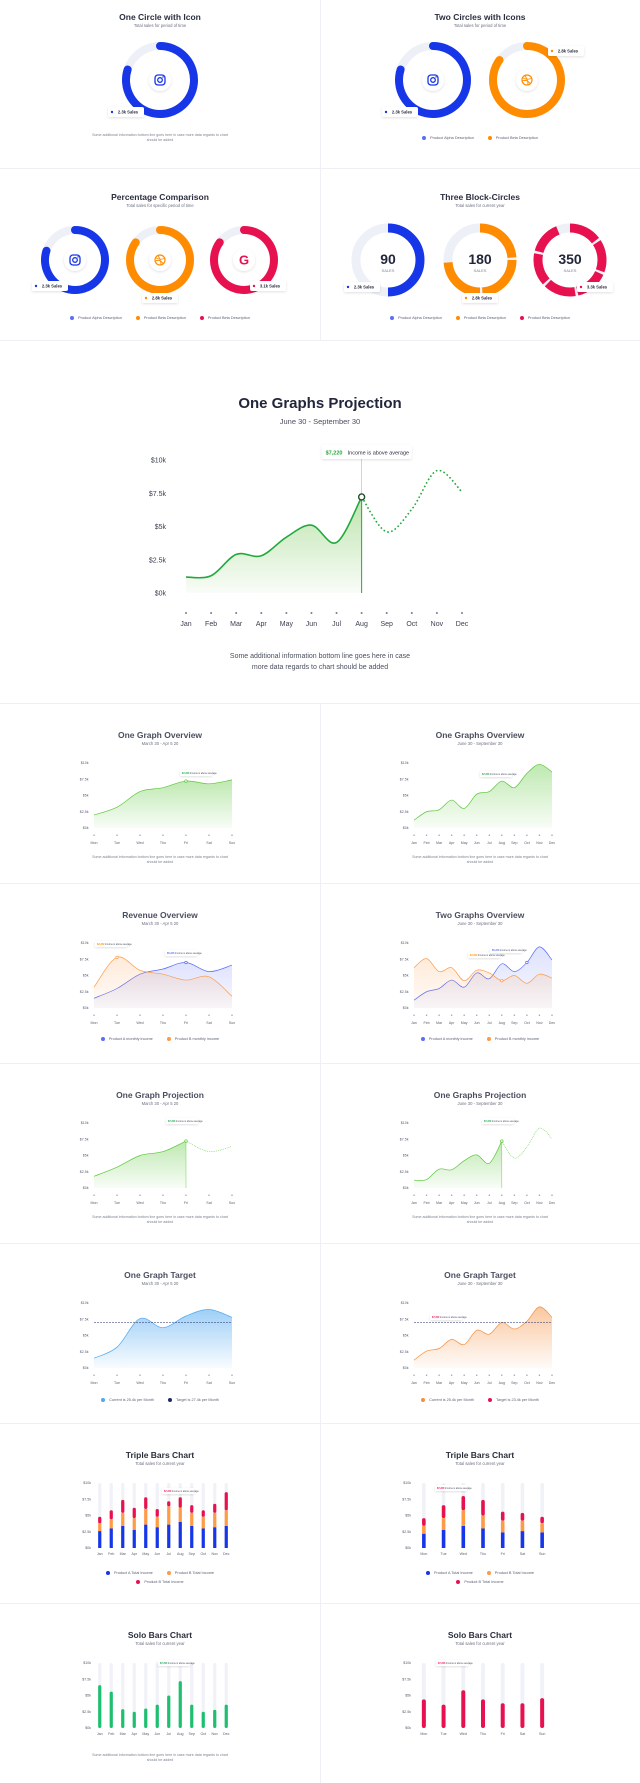 This screenshot has width=640, height=1783. I want to click on x-tick-label: Nov, so click(539, 1383).